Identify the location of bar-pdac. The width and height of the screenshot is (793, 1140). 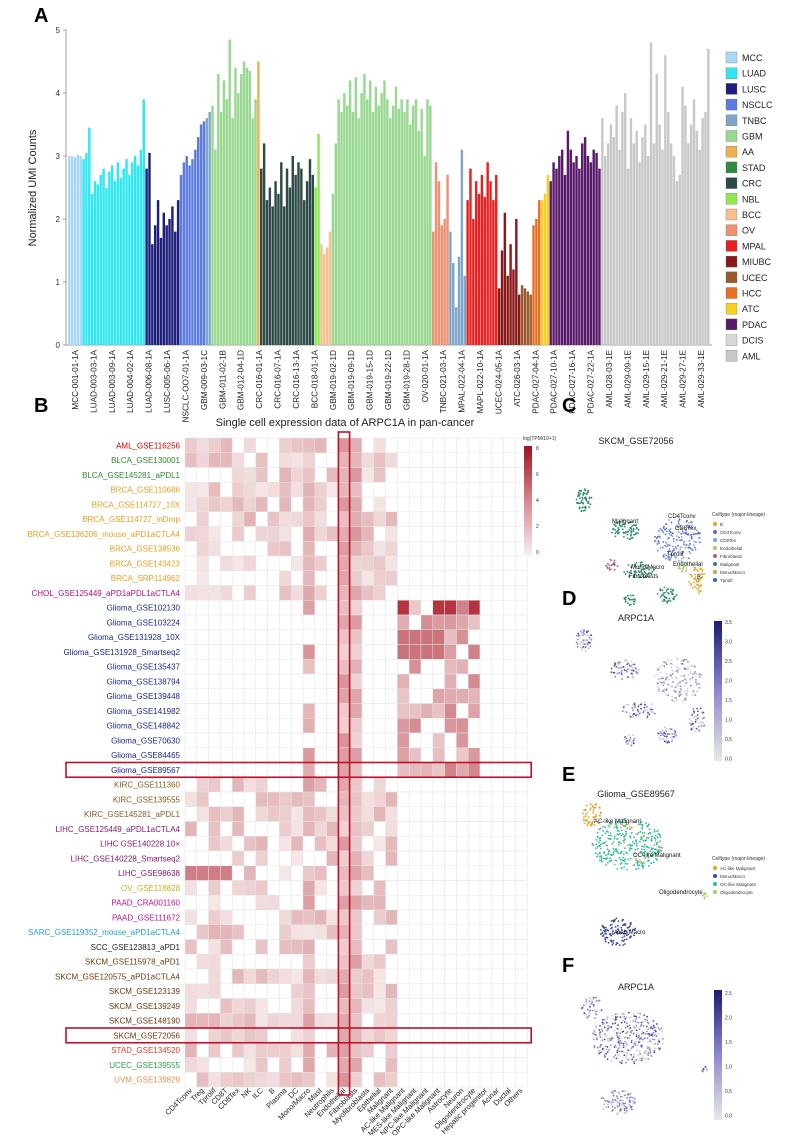
(565, 259).